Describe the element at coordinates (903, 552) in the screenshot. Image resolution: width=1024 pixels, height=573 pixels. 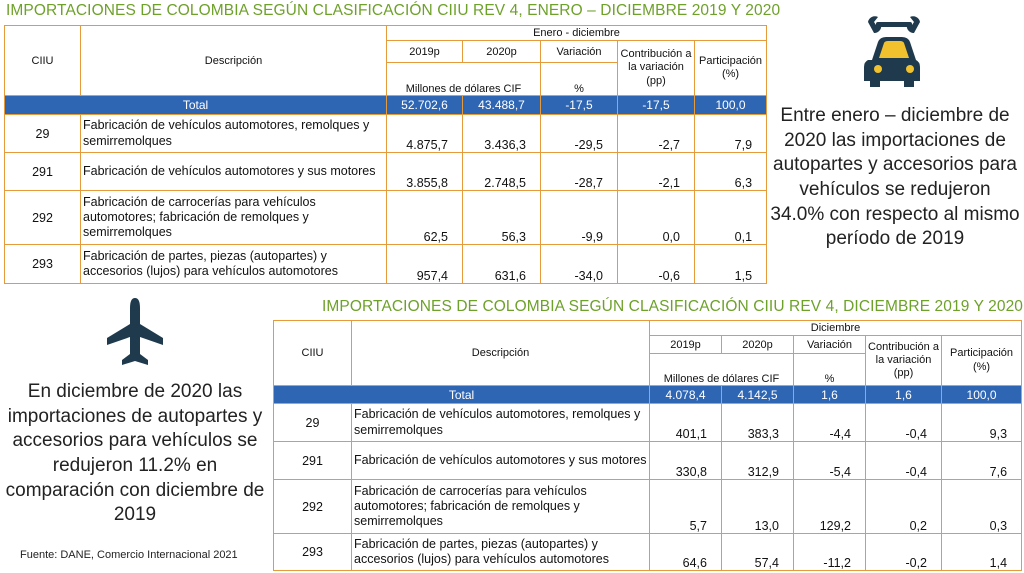
I see `row-contribucion: -0,2` at that location.